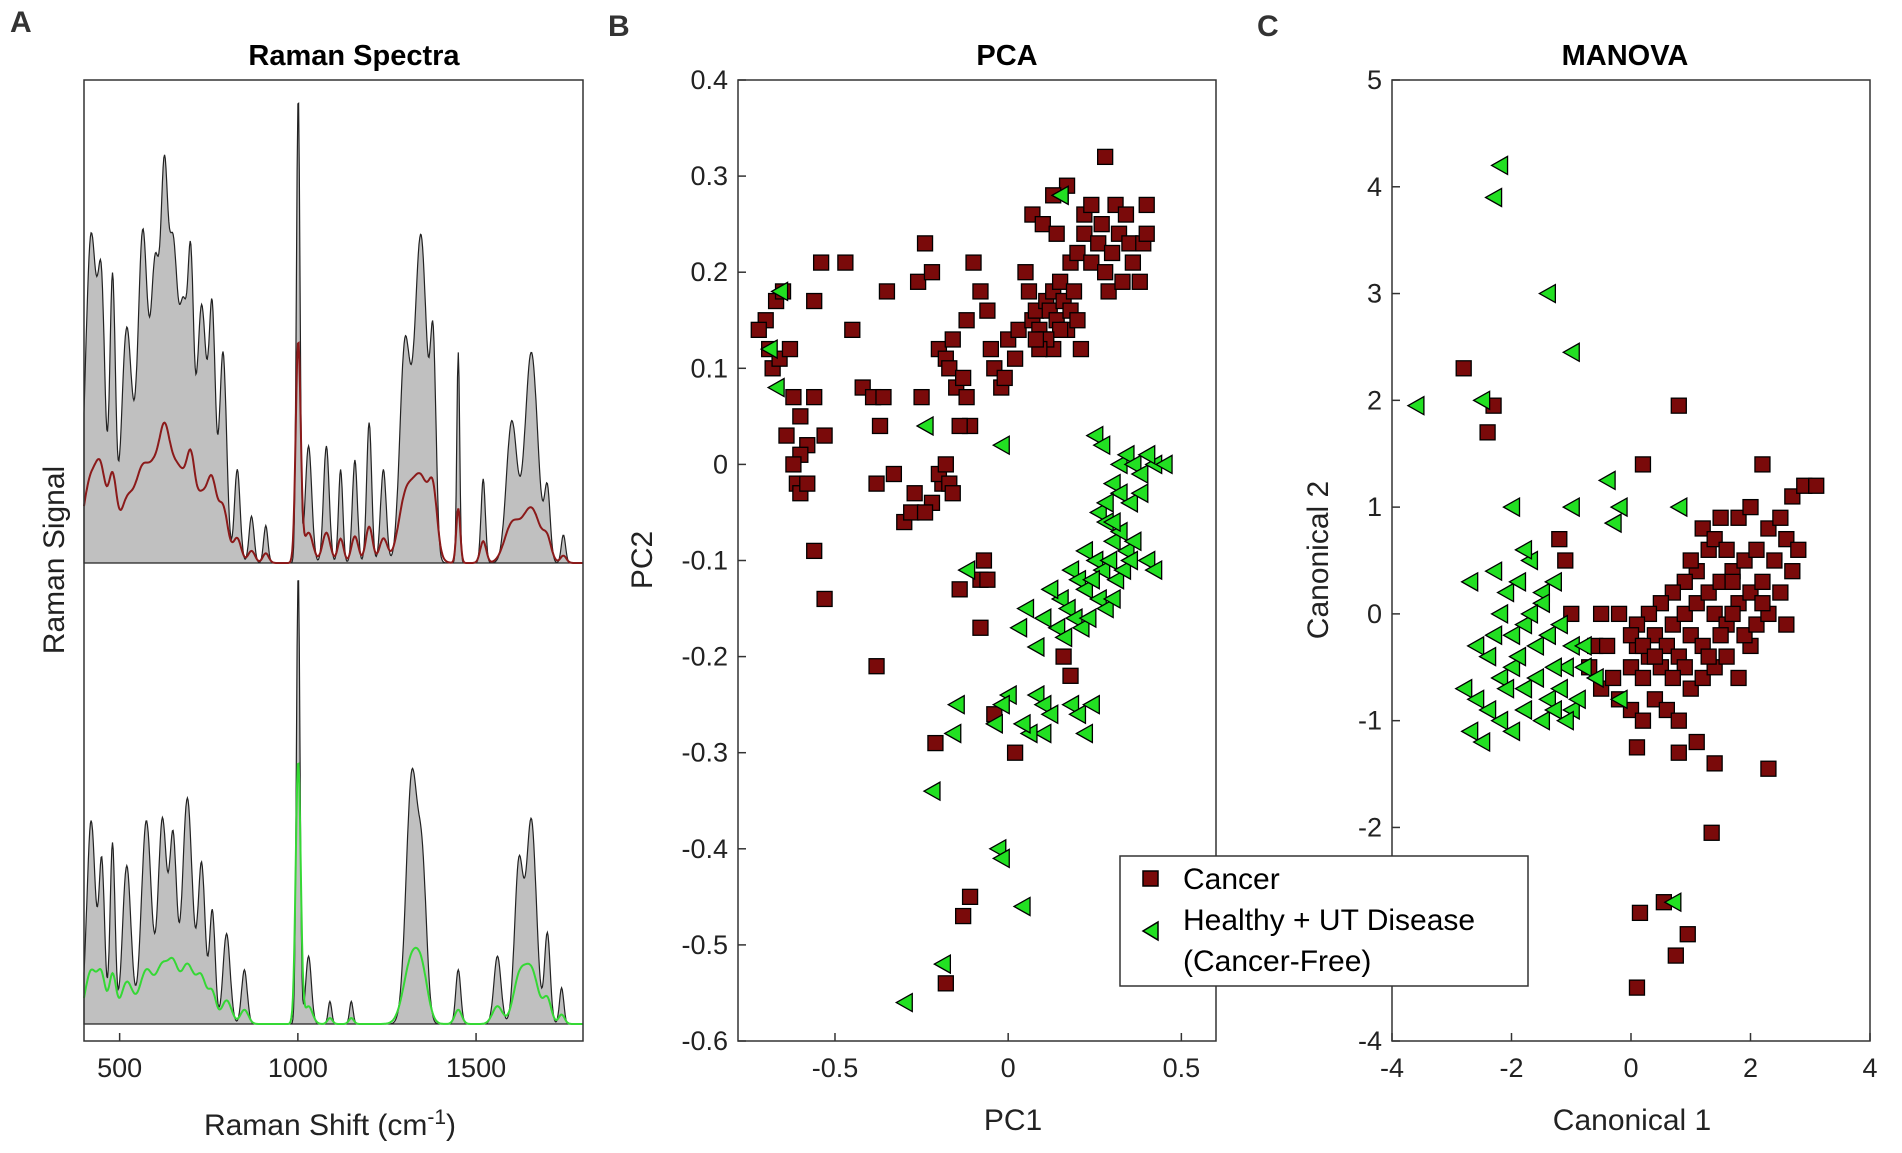 The width and height of the screenshot is (1902, 1153). Describe the element at coordinates (1329, 920) in the screenshot. I see `legend-healthy-label: Healthy + UT Disease` at that location.